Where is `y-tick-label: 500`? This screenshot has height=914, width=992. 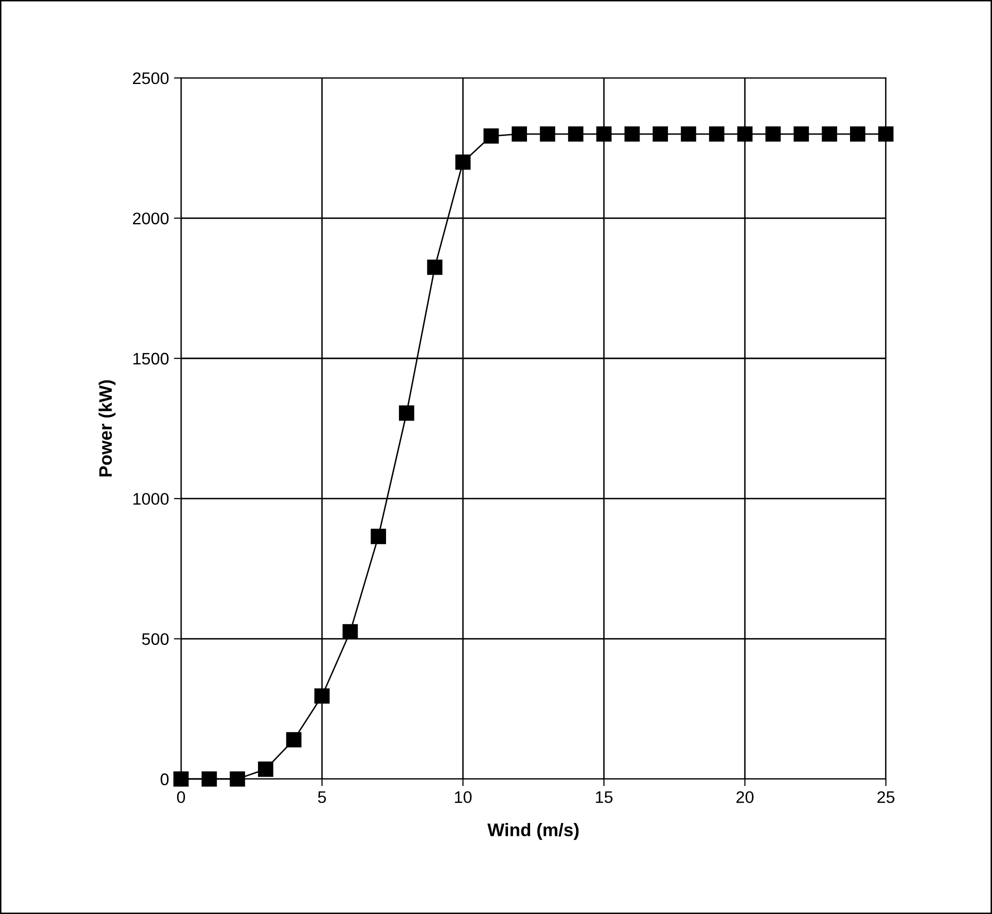 y-tick-label: 500 is located at coordinates (155, 639).